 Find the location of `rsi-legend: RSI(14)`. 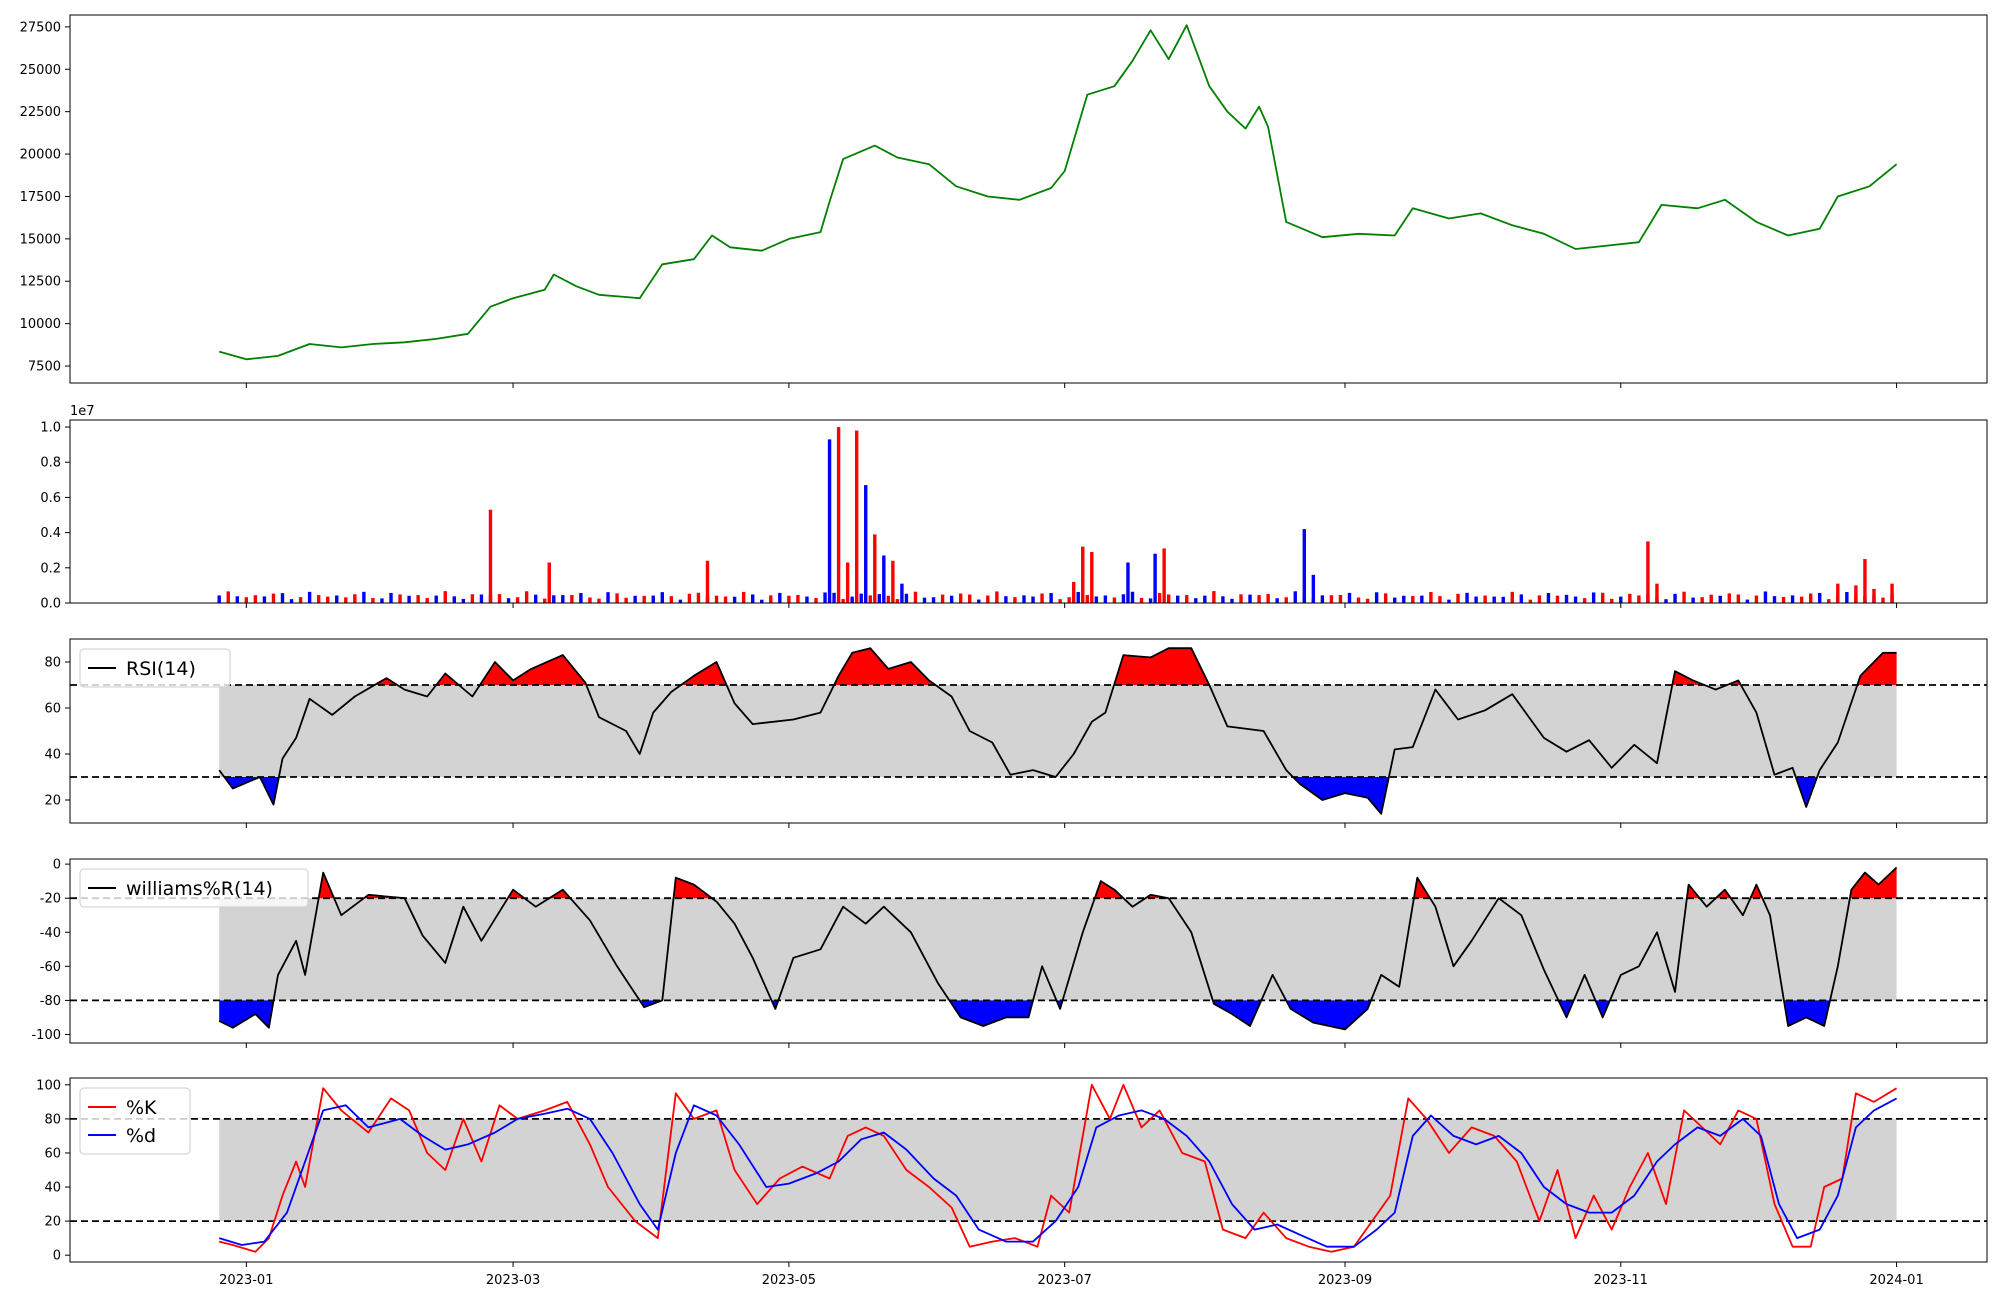

rsi-legend: RSI(14) is located at coordinates (155, 668).